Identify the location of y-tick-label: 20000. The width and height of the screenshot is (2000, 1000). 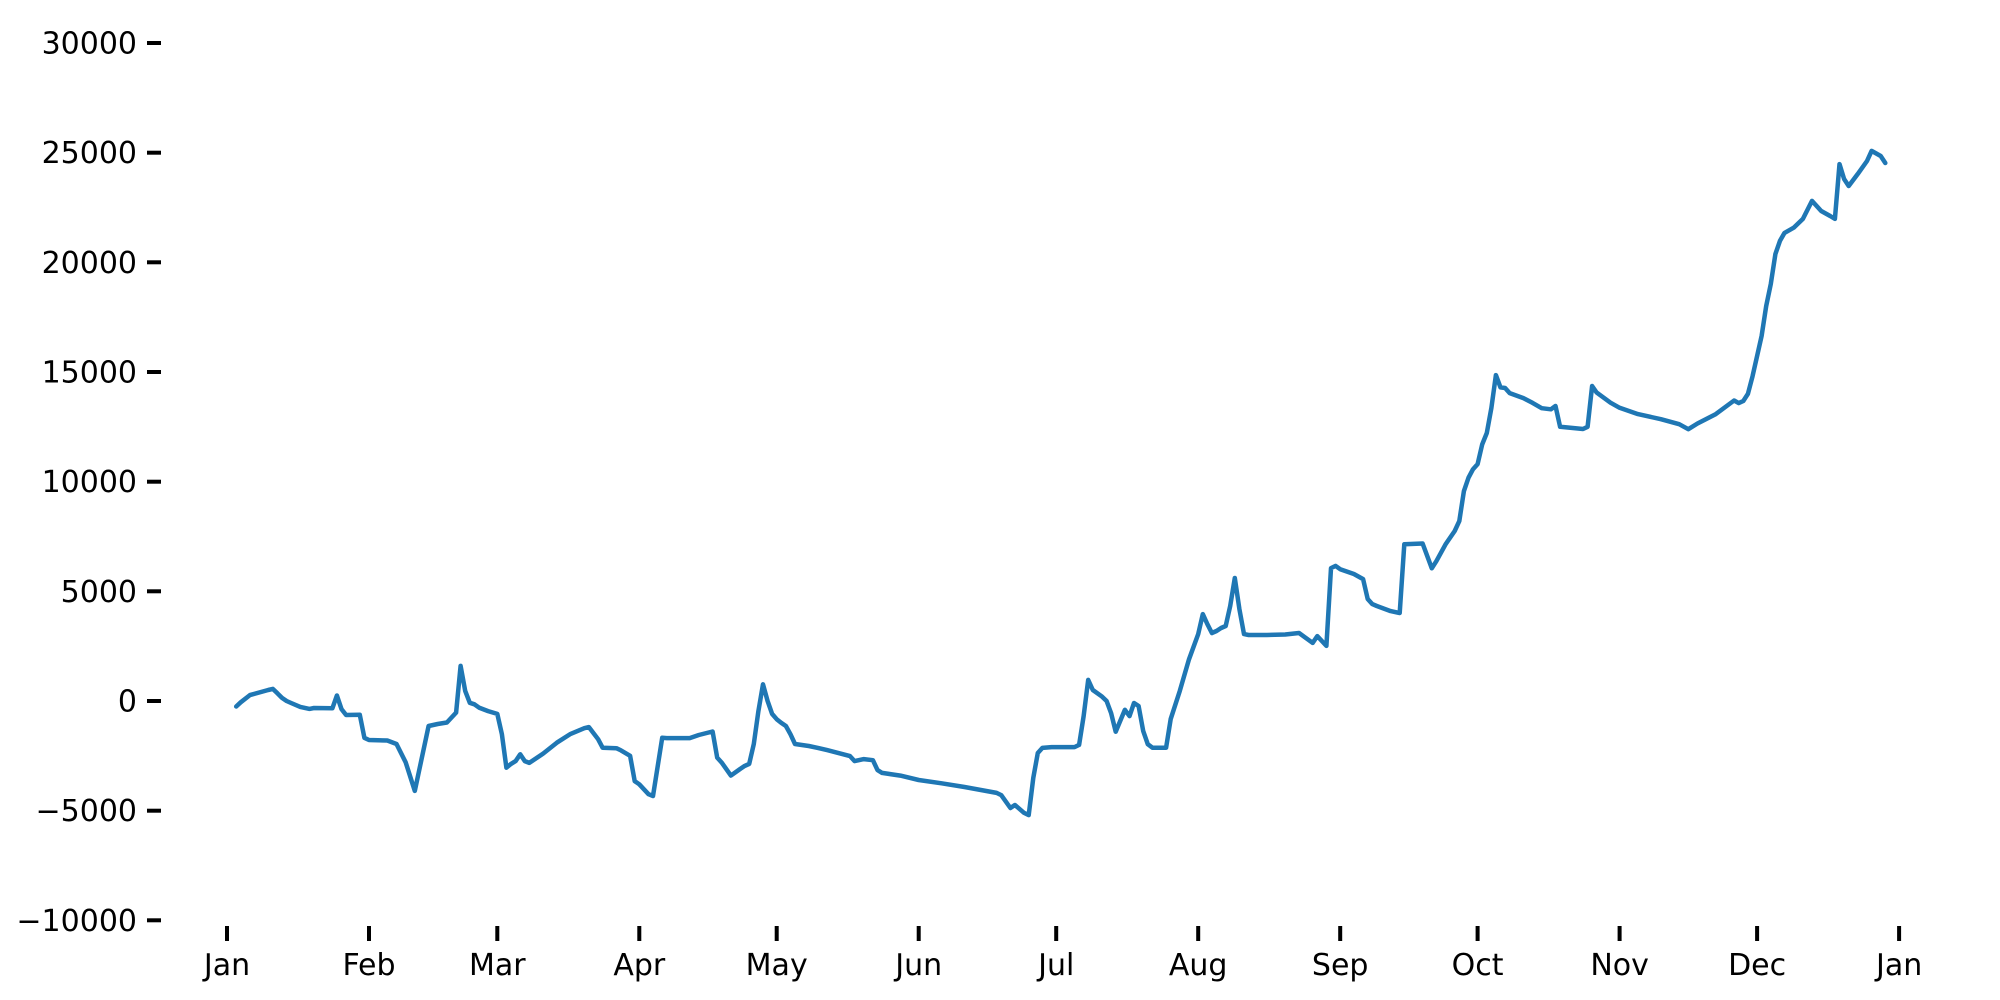
(89, 263).